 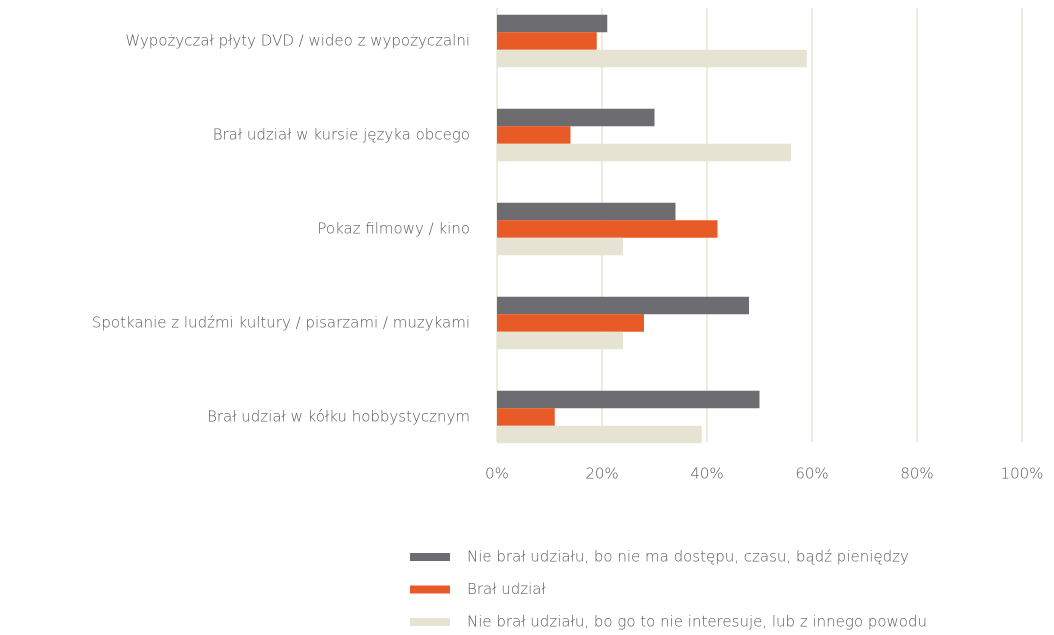 I want to click on x-tick-label: 100%, so click(x=1022, y=474).